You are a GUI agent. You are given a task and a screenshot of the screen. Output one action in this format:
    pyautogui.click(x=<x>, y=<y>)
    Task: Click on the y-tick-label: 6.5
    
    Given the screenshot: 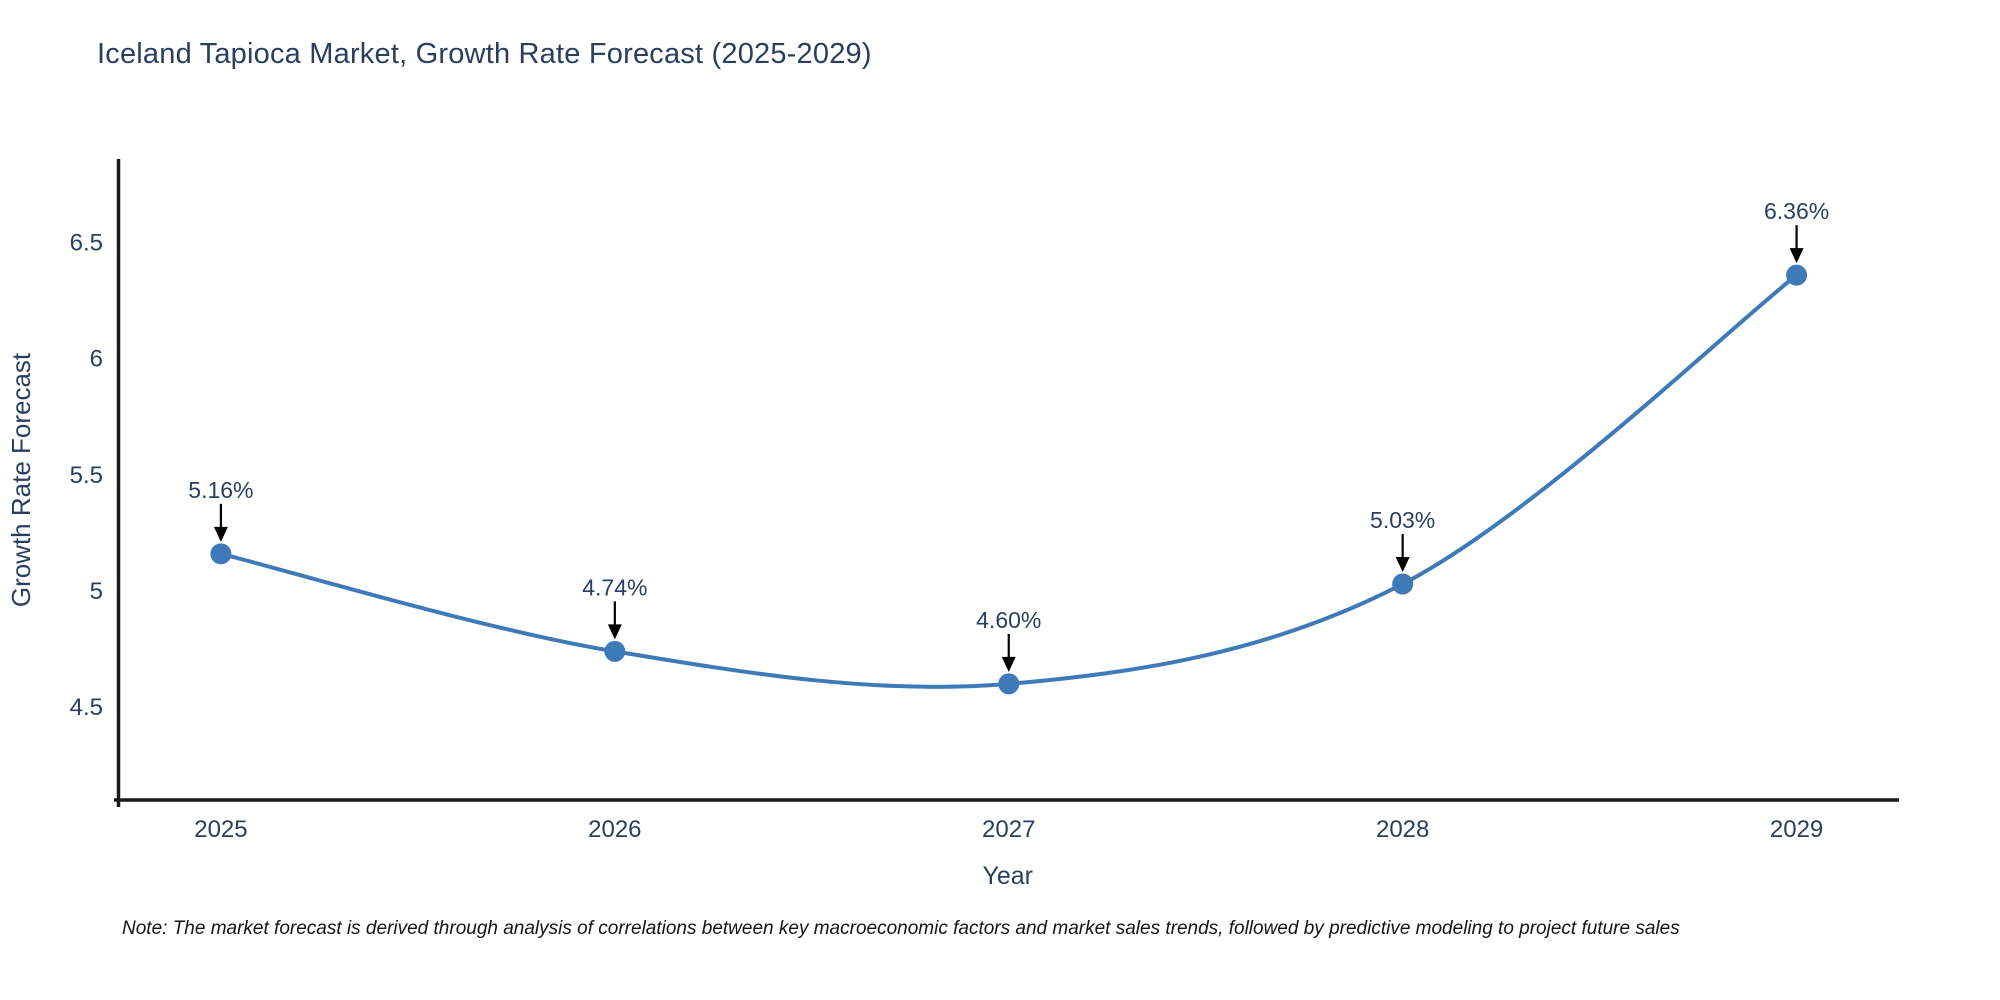 What is the action you would take?
    pyautogui.click(x=86, y=243)
    